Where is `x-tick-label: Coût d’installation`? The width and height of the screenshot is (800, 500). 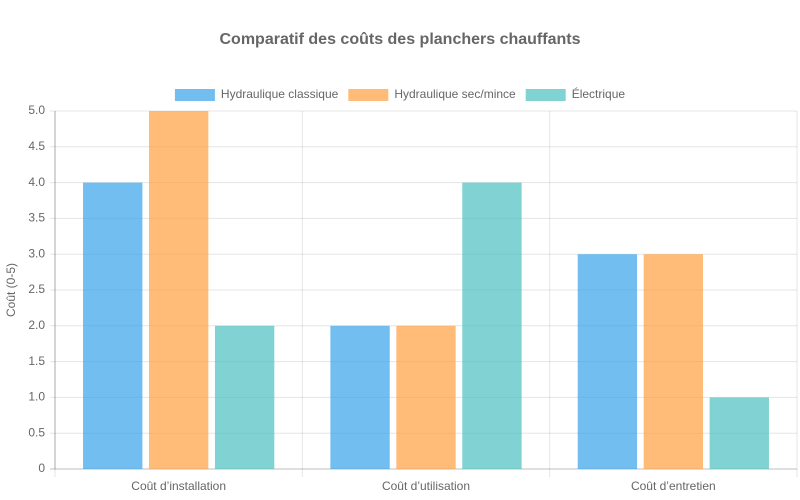 x-tick-label: Coût d’installation is located at coordinates (178, 486).